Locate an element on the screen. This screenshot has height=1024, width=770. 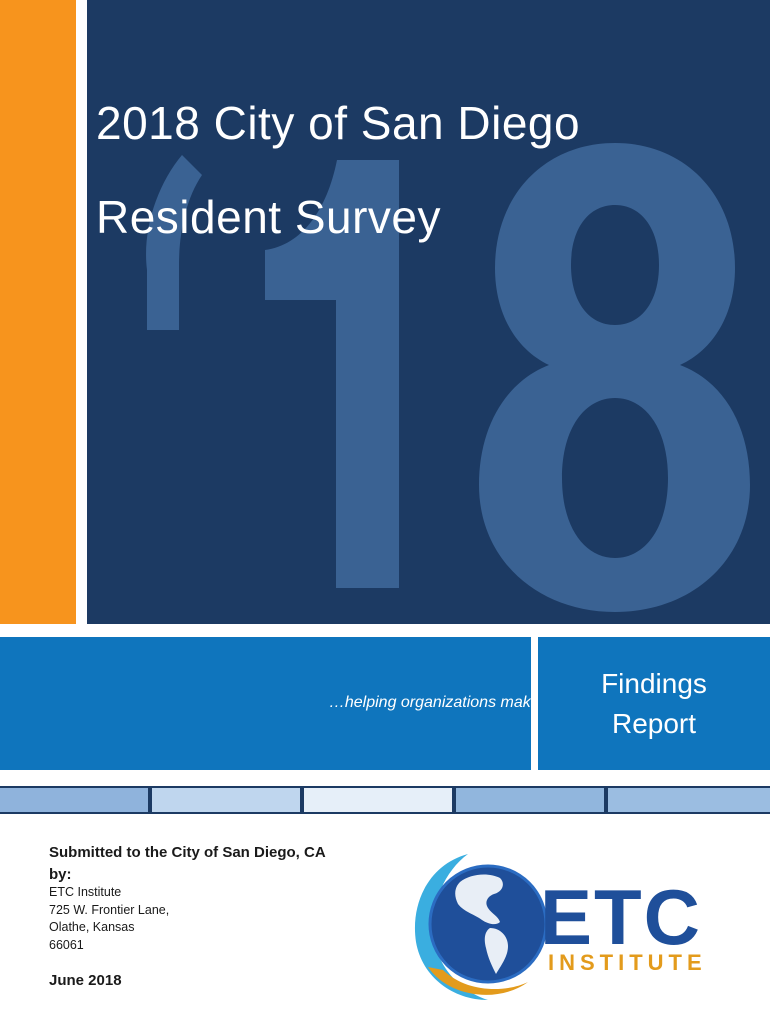
report-type: Findings Report is located at coordinates (654, 704).